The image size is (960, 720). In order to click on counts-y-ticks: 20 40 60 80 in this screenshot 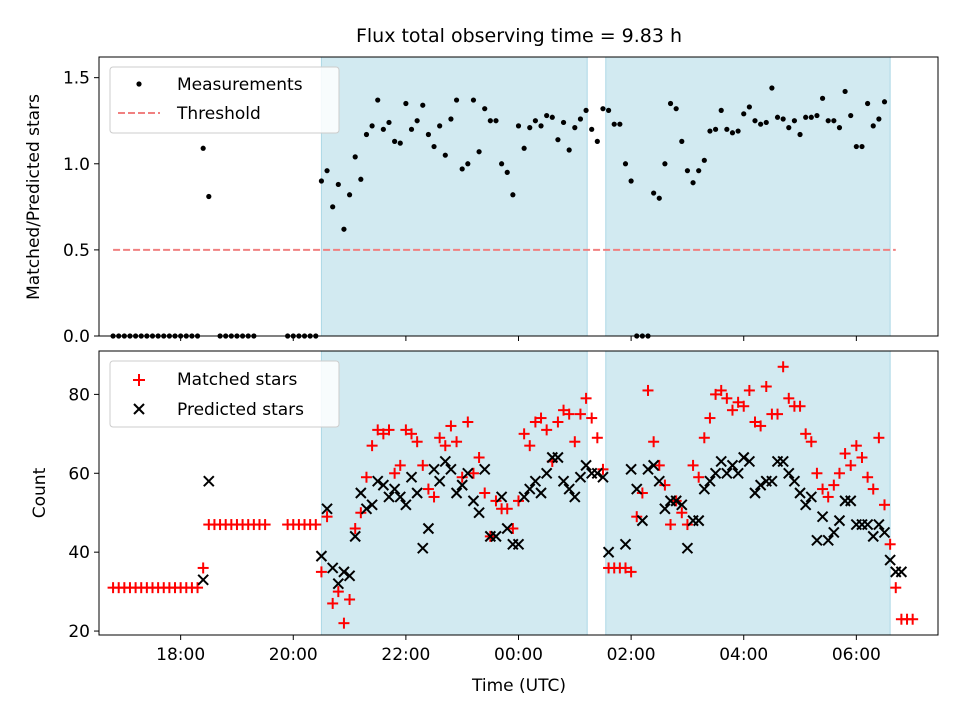, I will do `click(83, 513)`.